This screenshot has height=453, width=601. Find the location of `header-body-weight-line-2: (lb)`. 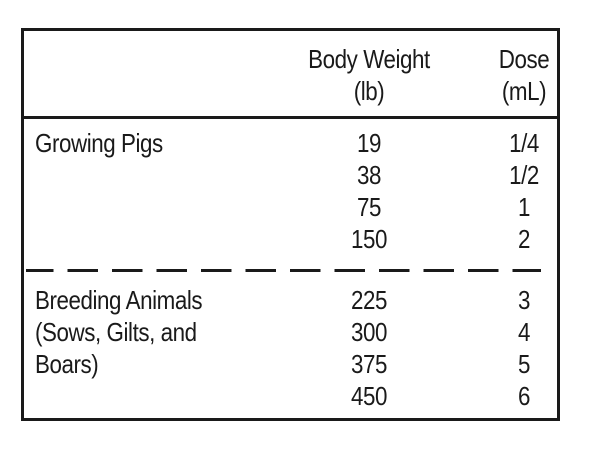

header-body-weight-line-2: (lb) is located at coordinates (369, 91).